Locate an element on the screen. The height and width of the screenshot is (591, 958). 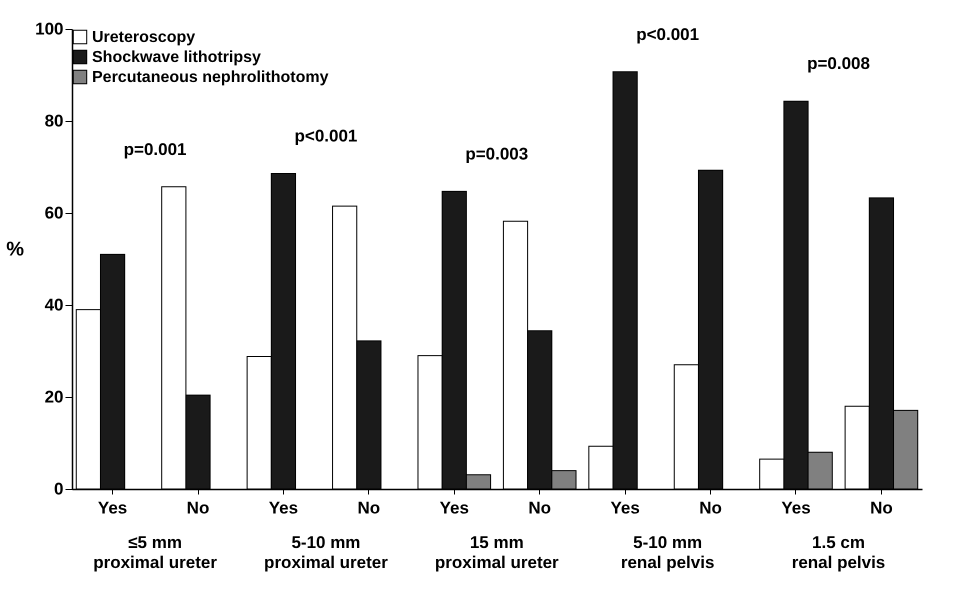
y-tick-label: 20 is located at coordinates (54, 397).